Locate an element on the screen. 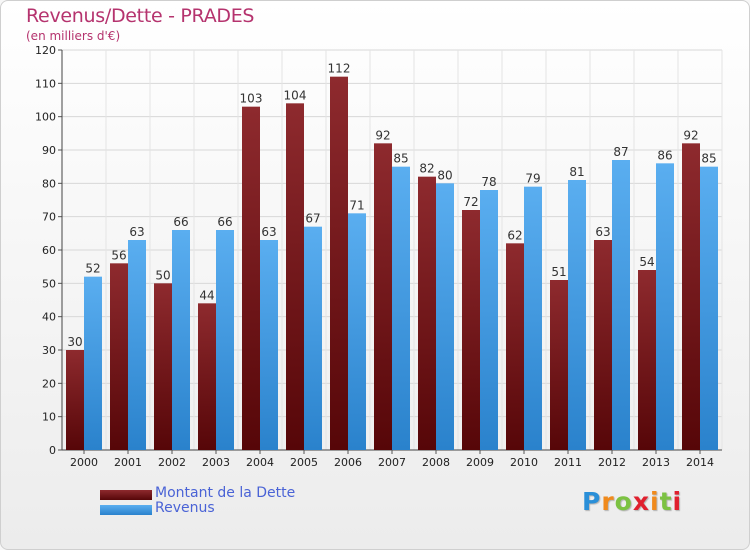 Image resolution: width=750 pixels, height=550 pixels. logo-letter: P is located at coordinates (592, 501).